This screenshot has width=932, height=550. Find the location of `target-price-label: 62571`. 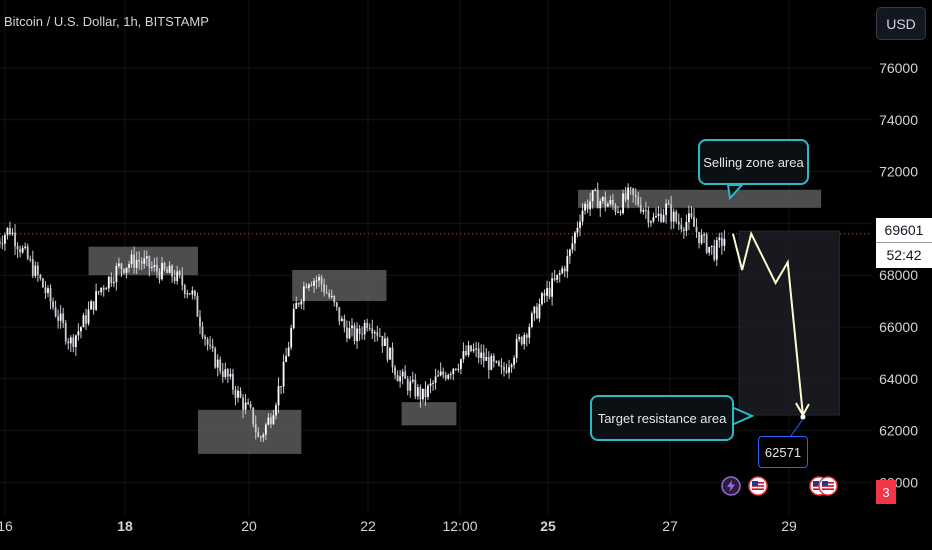

target-price-label: 62571 is located at coordinates (783, 452).